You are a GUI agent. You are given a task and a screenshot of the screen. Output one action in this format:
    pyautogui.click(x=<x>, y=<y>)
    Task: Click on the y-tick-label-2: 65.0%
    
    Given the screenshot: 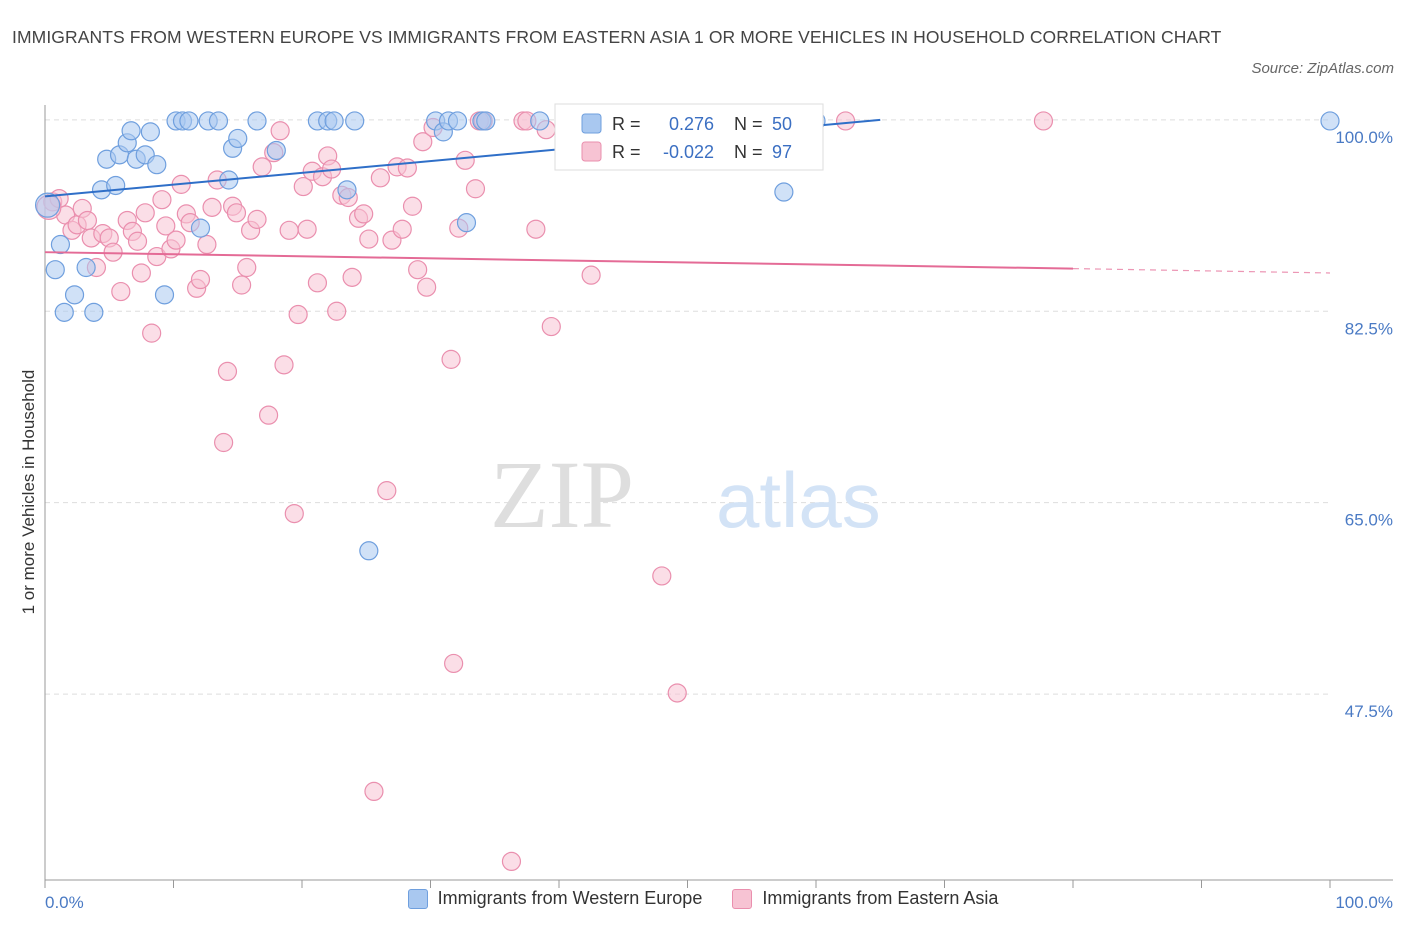 What is the action you would take?
    pyautogui.click(x=1369, y=520)
    